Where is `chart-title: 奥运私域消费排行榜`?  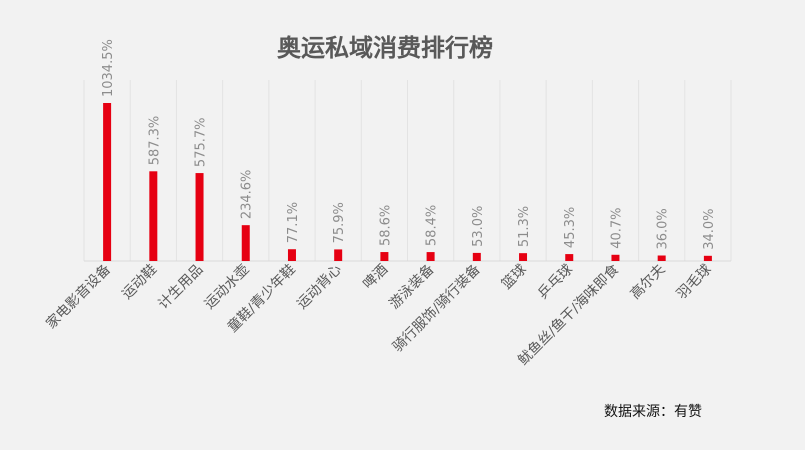
chart-title: 奥运私域消费排行榜 is located at coordinates (385, 47).